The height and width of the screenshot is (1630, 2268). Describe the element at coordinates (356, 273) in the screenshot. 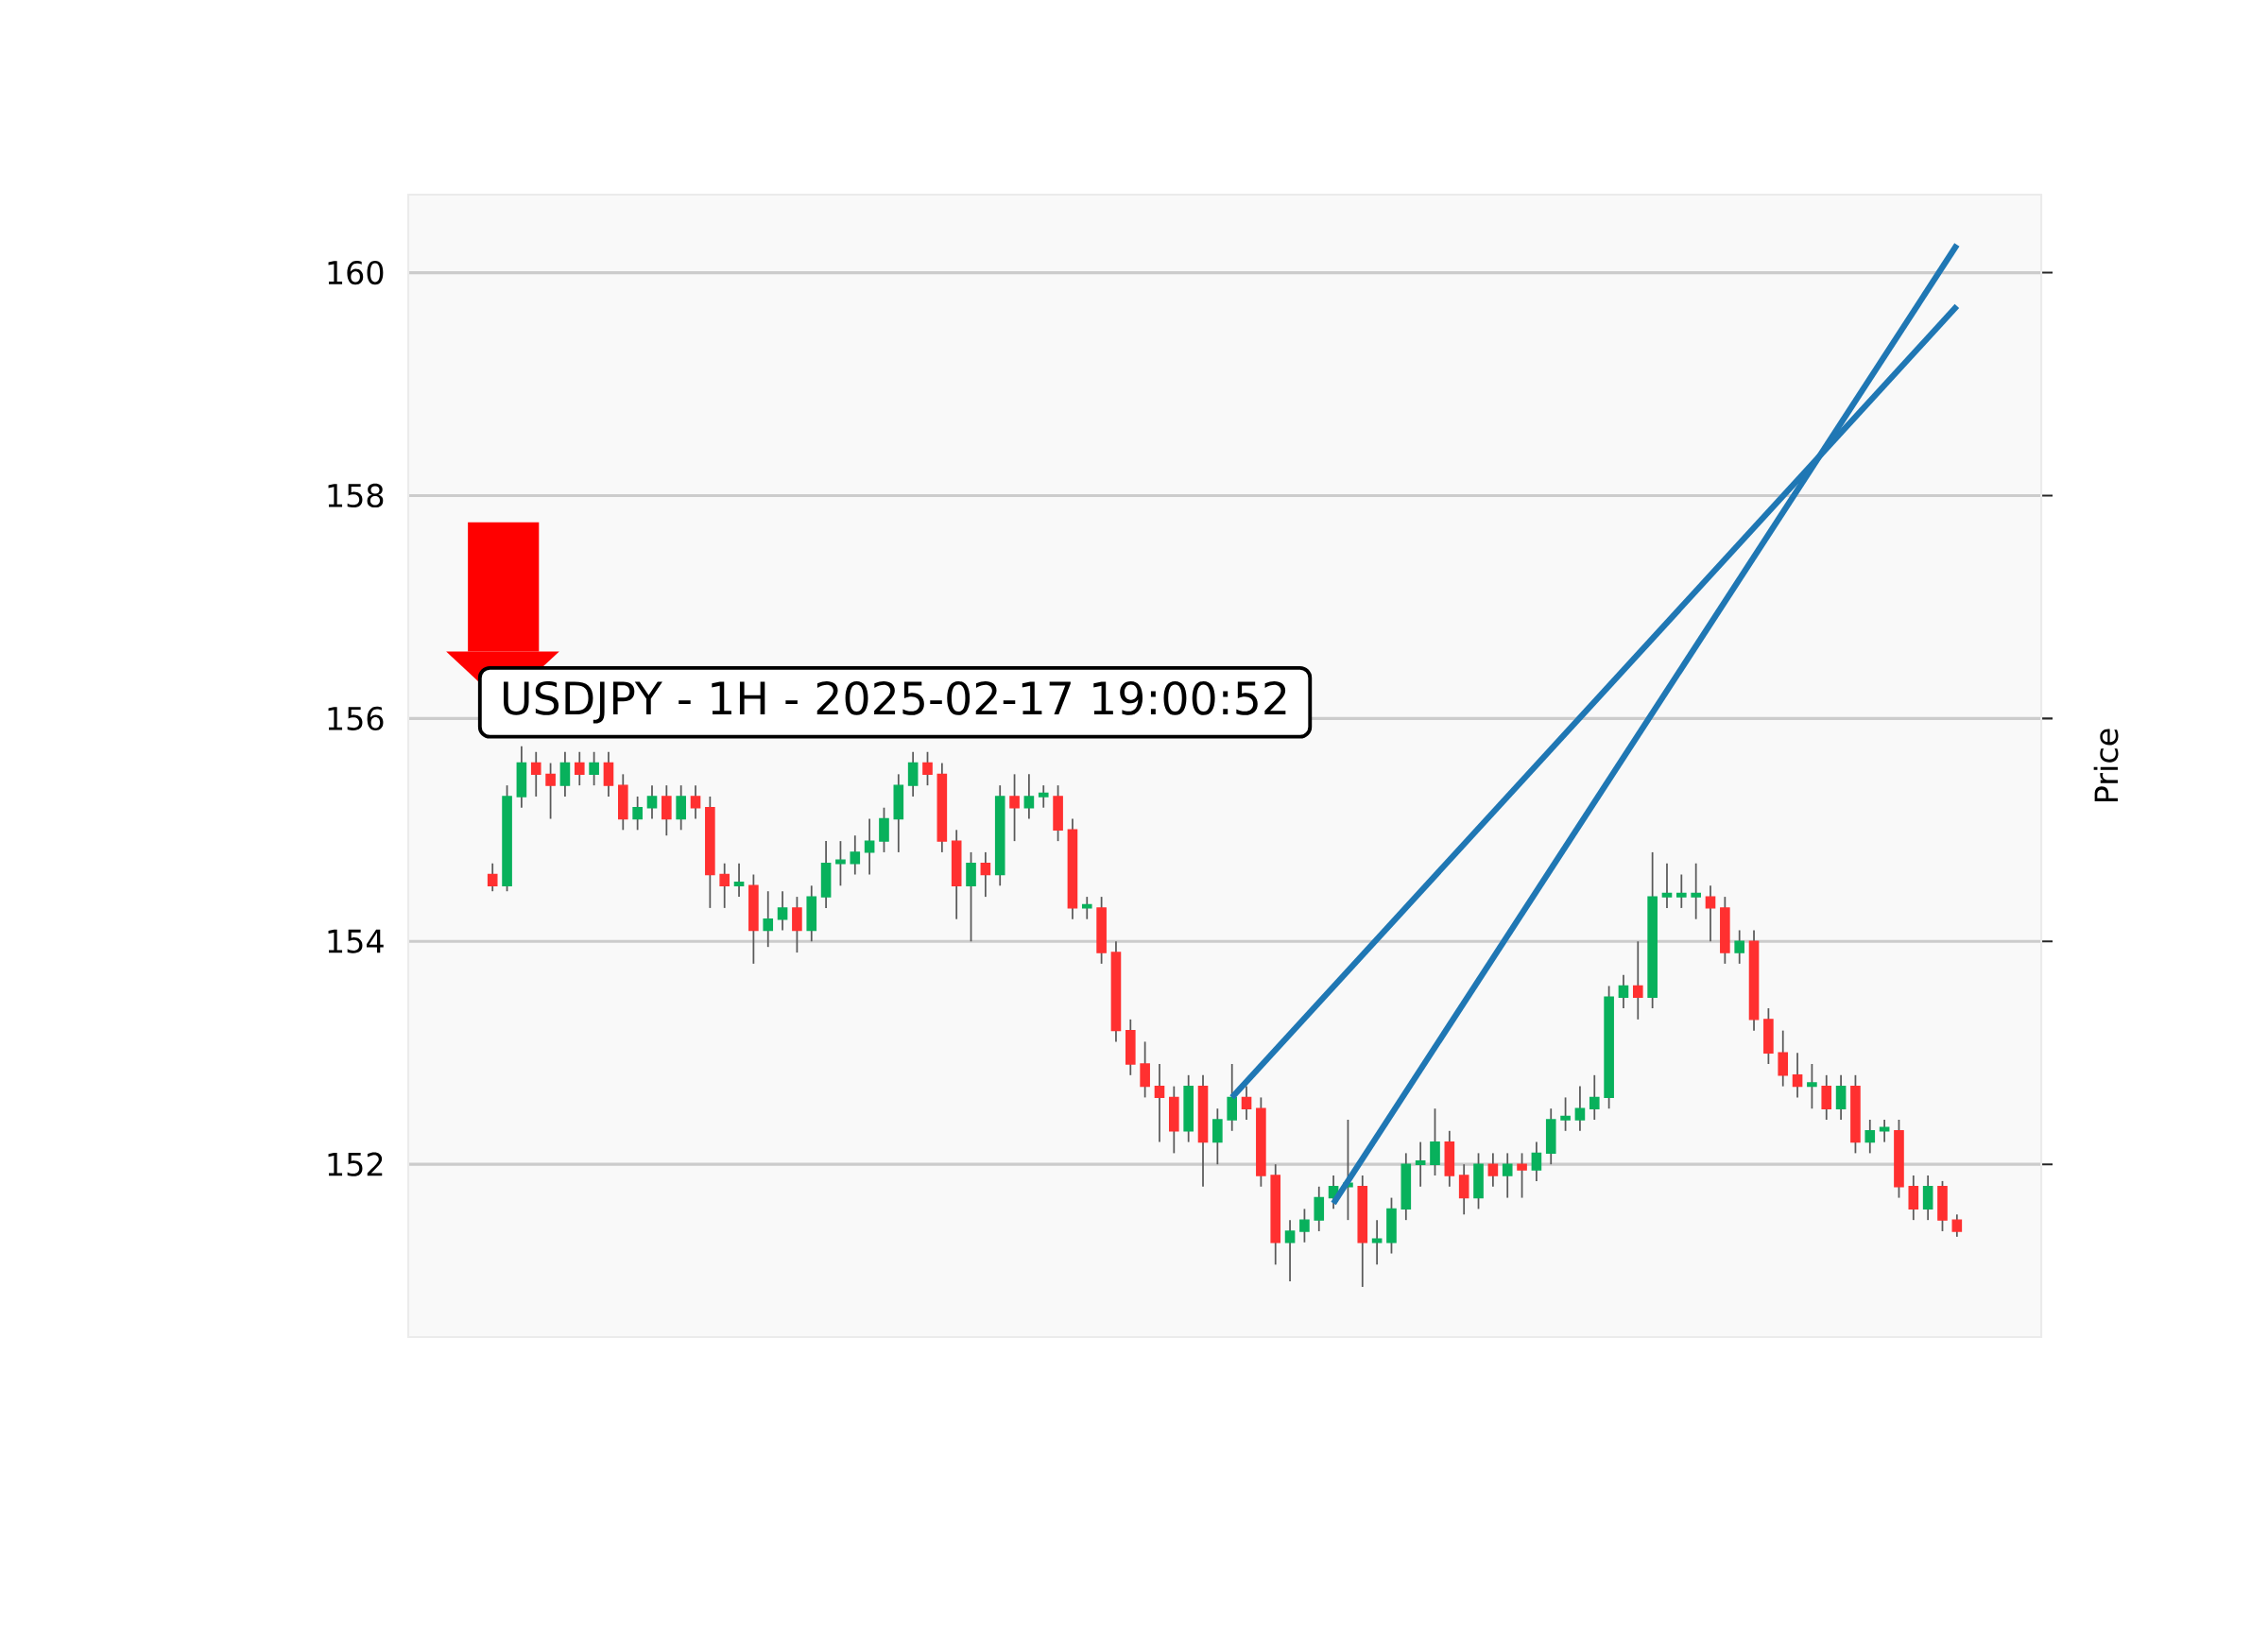

I see `y-tick-label: 160` at that location.